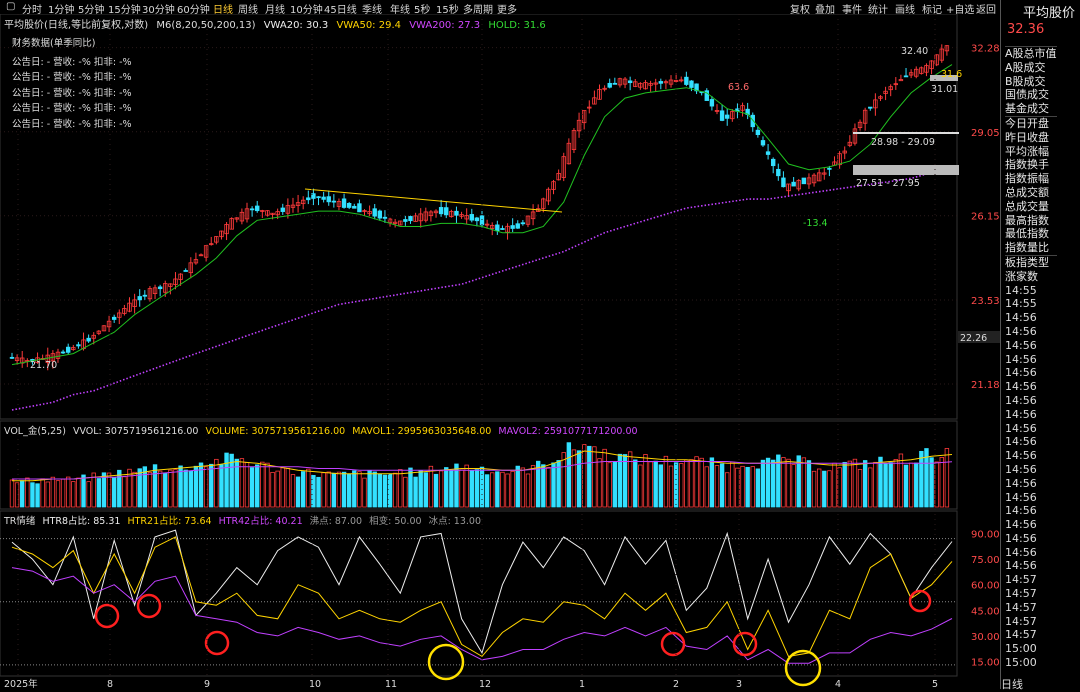 The width and height of the screenshot is (1080, 692). What do you see at coordinates (852, 10) in the screenshot?
I see `toolbar-button: 事件` at bounding box center [852, 10].